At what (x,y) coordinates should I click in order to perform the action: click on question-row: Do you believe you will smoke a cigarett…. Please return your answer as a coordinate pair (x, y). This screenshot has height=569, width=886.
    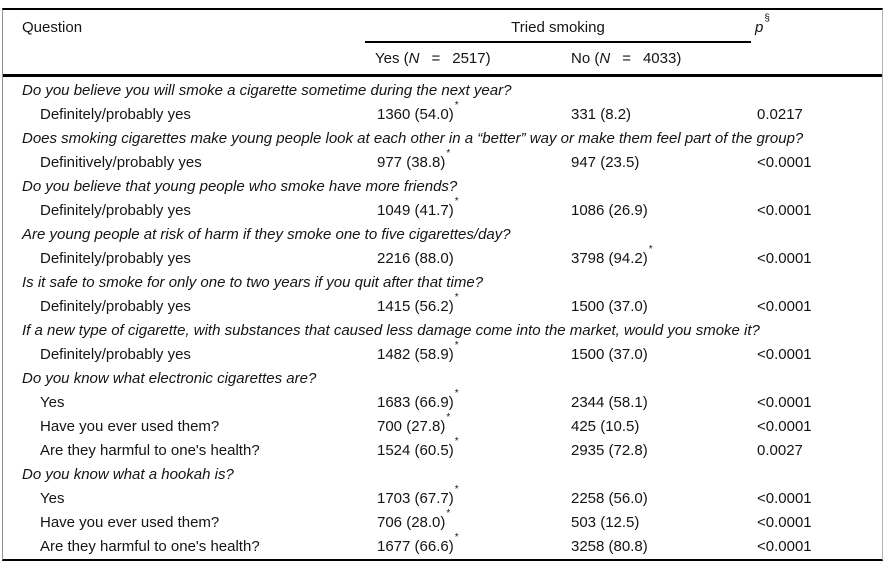
    Looking at the image, I should click on (267, 90).